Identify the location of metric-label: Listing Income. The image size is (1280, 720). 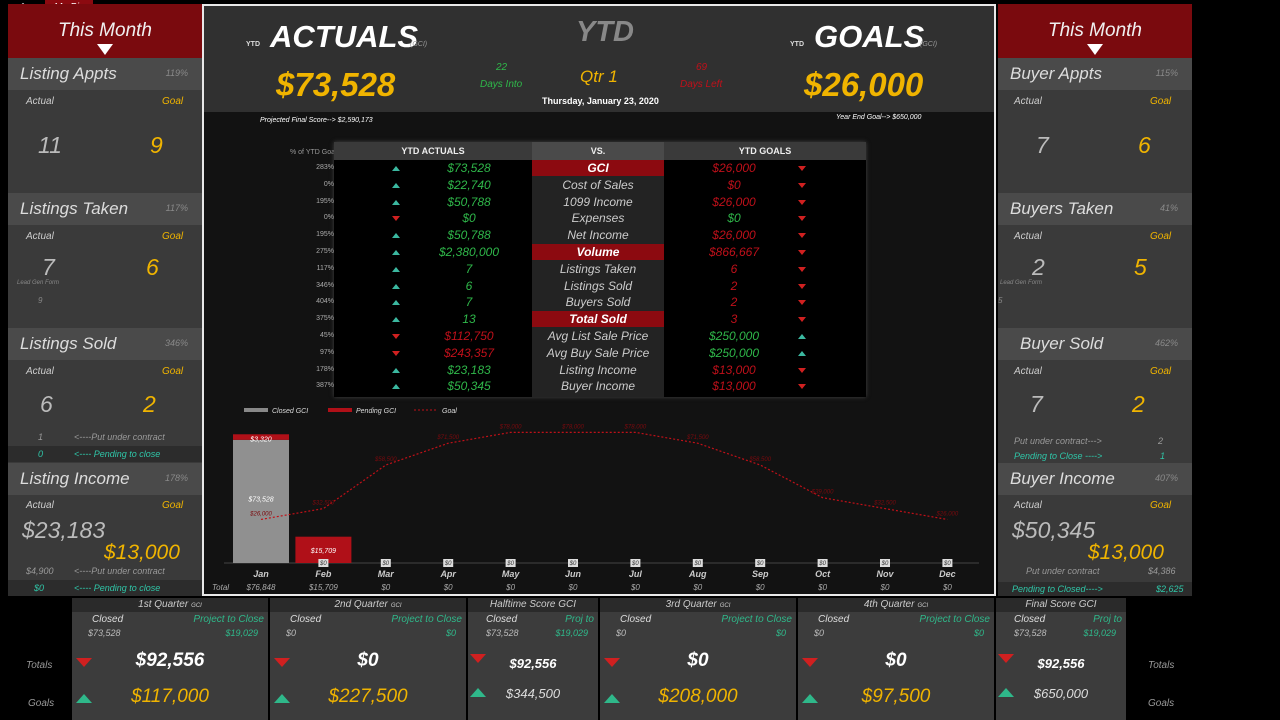
(598, 369).